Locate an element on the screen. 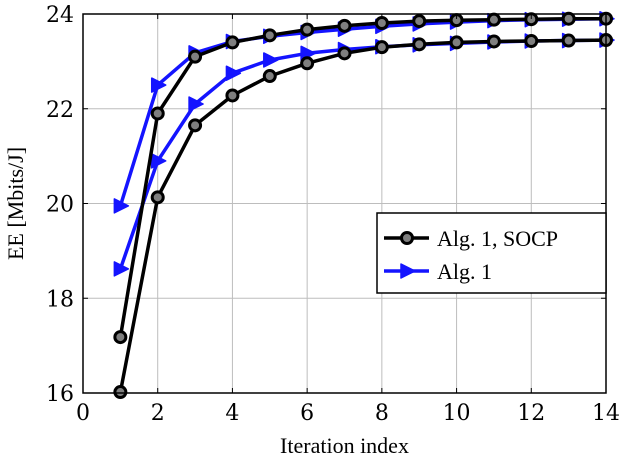 The image size is (623, 461). x-tick-label: 0 is located at coordinates (83, 413).